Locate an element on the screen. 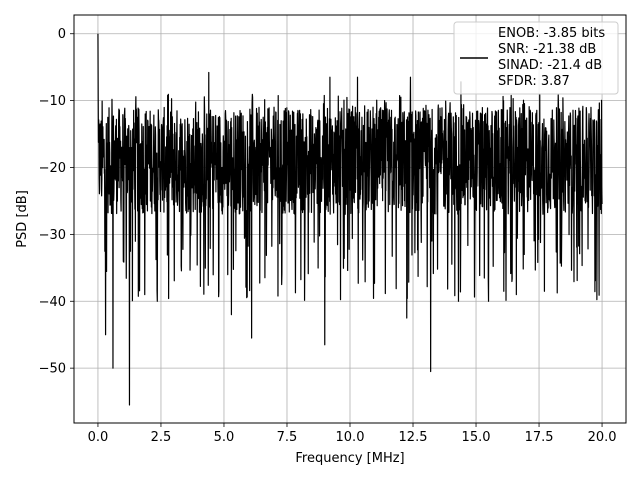 The image size is (640, 485). legend-box is located at coordinates (536, 58).